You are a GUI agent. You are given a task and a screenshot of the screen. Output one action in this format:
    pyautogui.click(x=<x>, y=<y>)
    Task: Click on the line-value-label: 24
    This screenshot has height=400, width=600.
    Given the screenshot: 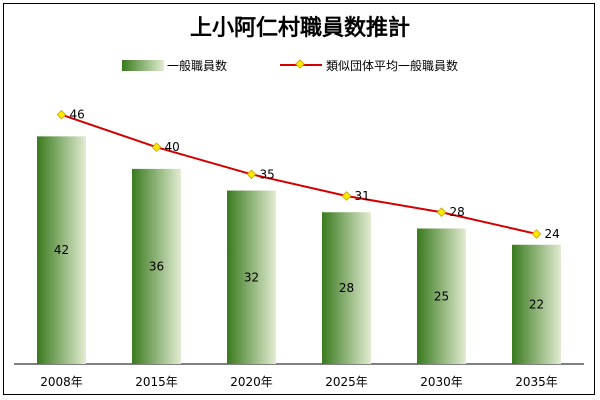 What is the action you would take?
    pyautogui.click(x=552, y=234)
    